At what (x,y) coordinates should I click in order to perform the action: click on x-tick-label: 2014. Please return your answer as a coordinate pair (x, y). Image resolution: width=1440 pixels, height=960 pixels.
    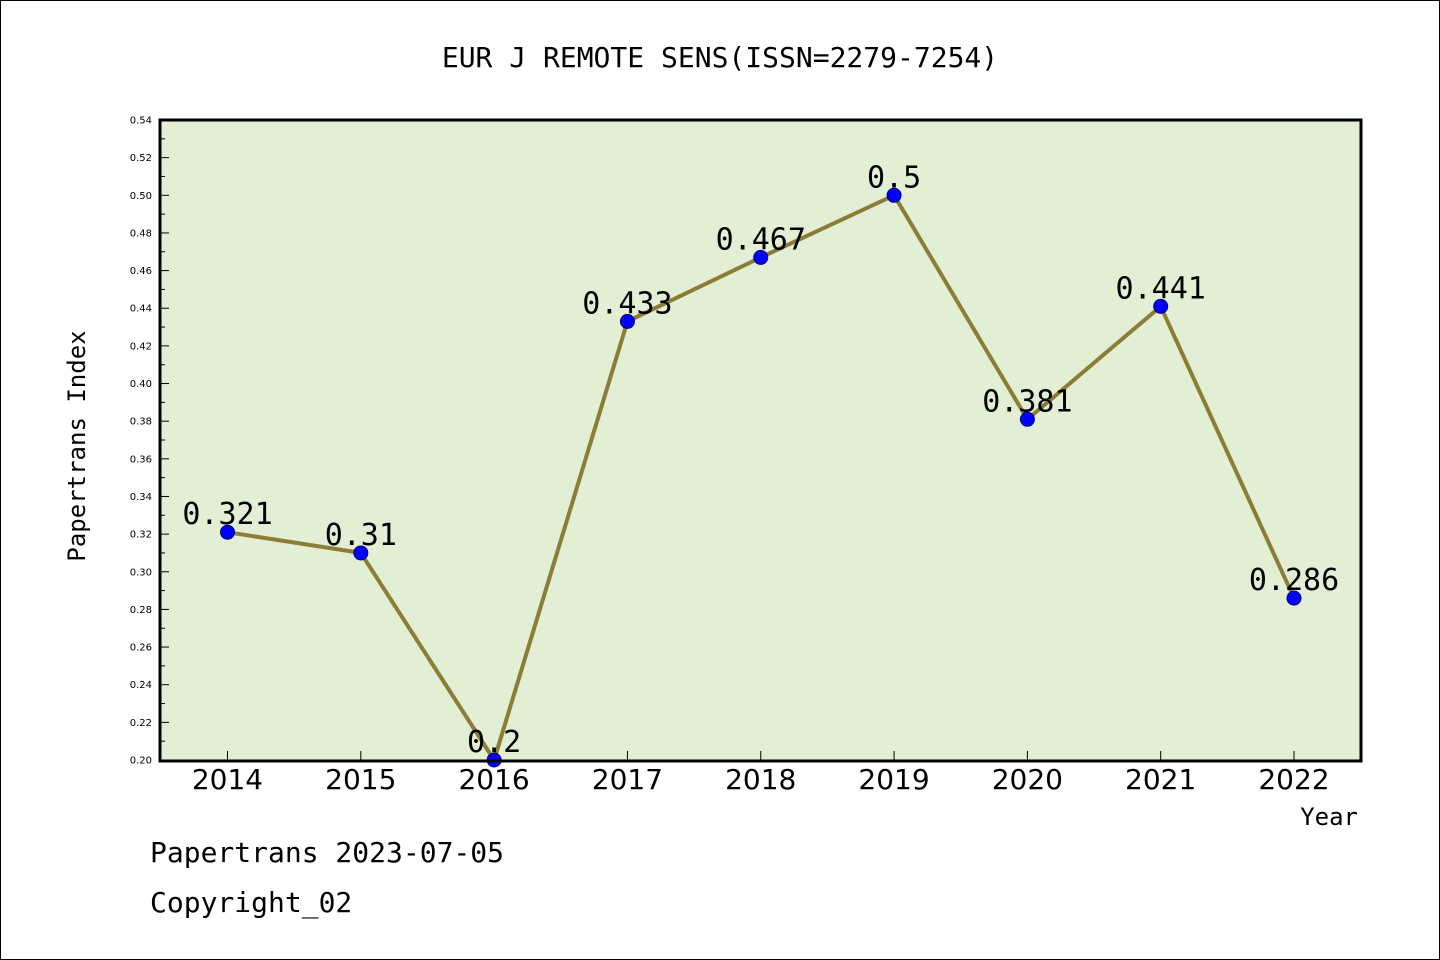
    Looking at the image, I should click on (227, 779).